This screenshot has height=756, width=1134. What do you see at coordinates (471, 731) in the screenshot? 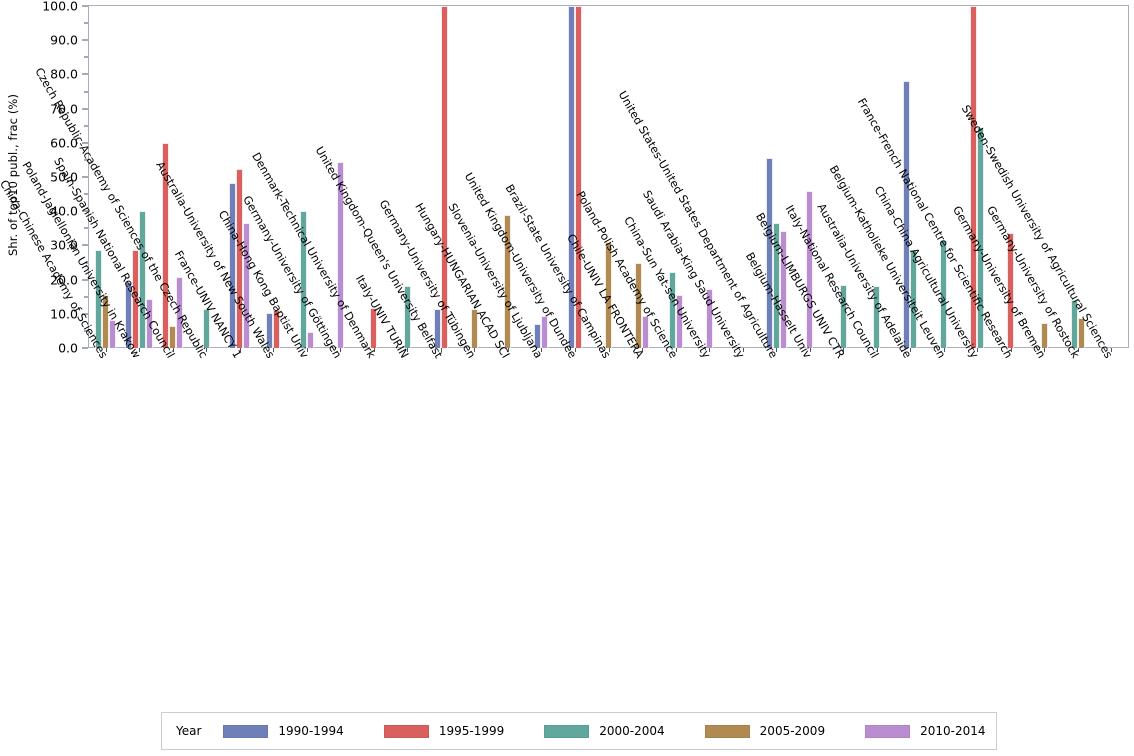
I see `legend-label: 1995-1999` at bounding box center [471, 731].